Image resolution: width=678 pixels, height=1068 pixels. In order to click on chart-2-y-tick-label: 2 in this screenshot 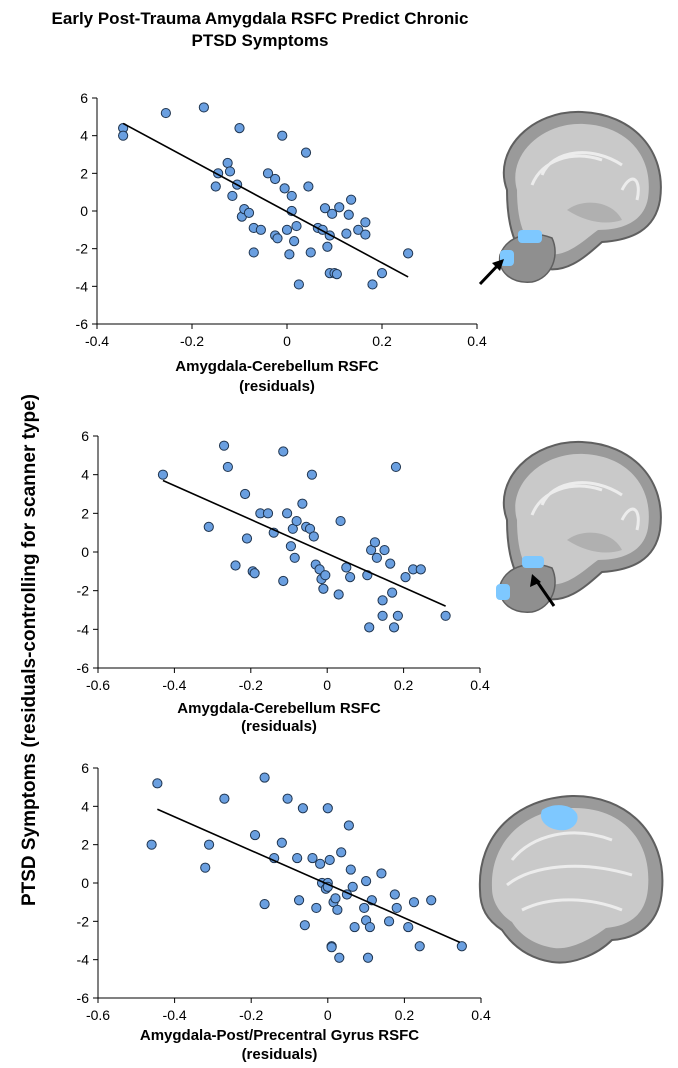, I will do `click(85, 513)`.